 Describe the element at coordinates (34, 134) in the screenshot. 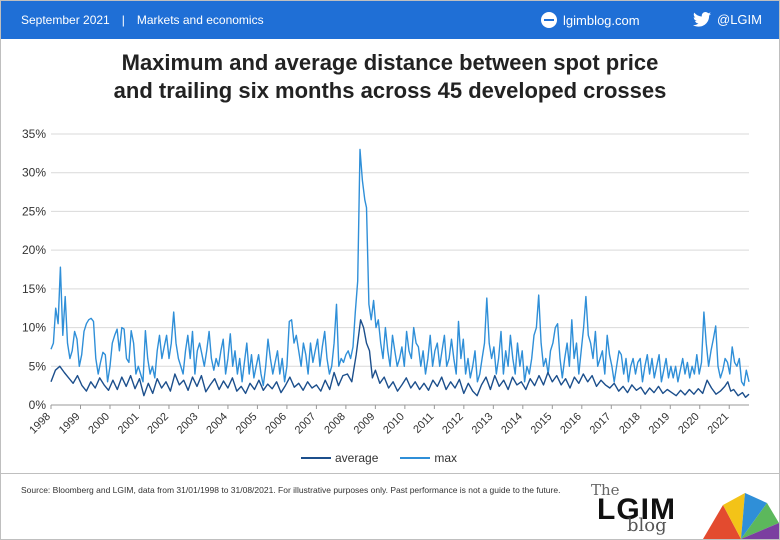

I see `y-tick-label: 35%` at that location.